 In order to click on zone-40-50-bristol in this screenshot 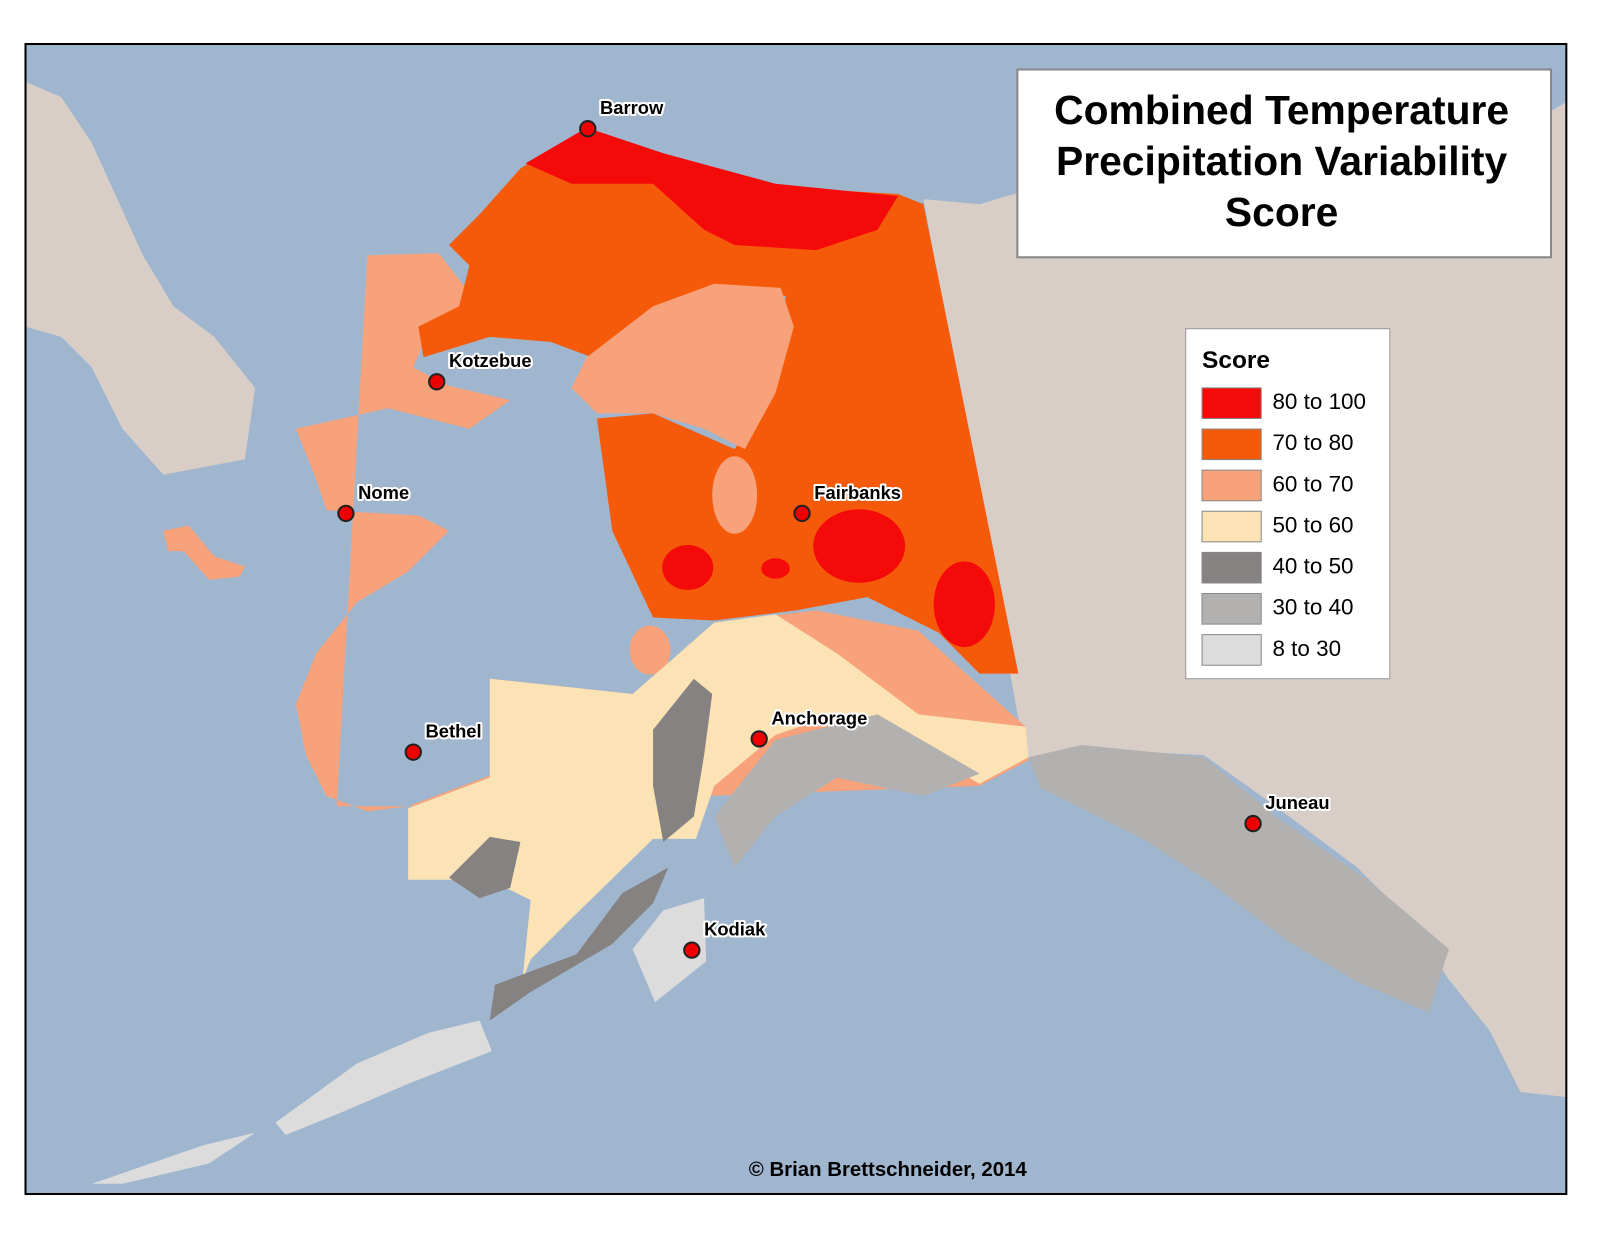, I will do `click(484, 867)`.